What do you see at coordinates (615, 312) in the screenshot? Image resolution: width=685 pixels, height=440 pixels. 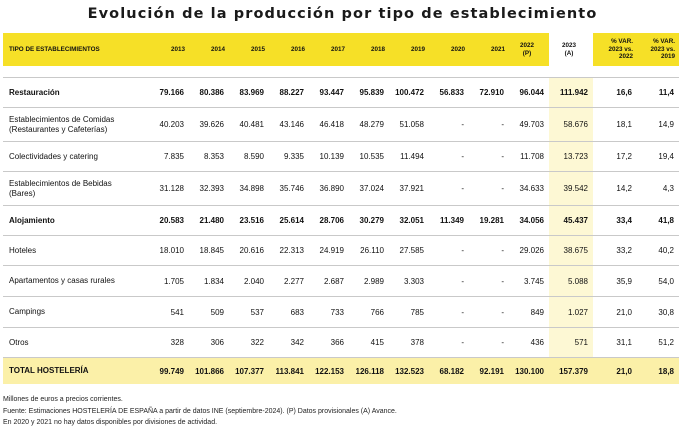 I see `cell-value: 21,0` at bounding box center [615, 312].